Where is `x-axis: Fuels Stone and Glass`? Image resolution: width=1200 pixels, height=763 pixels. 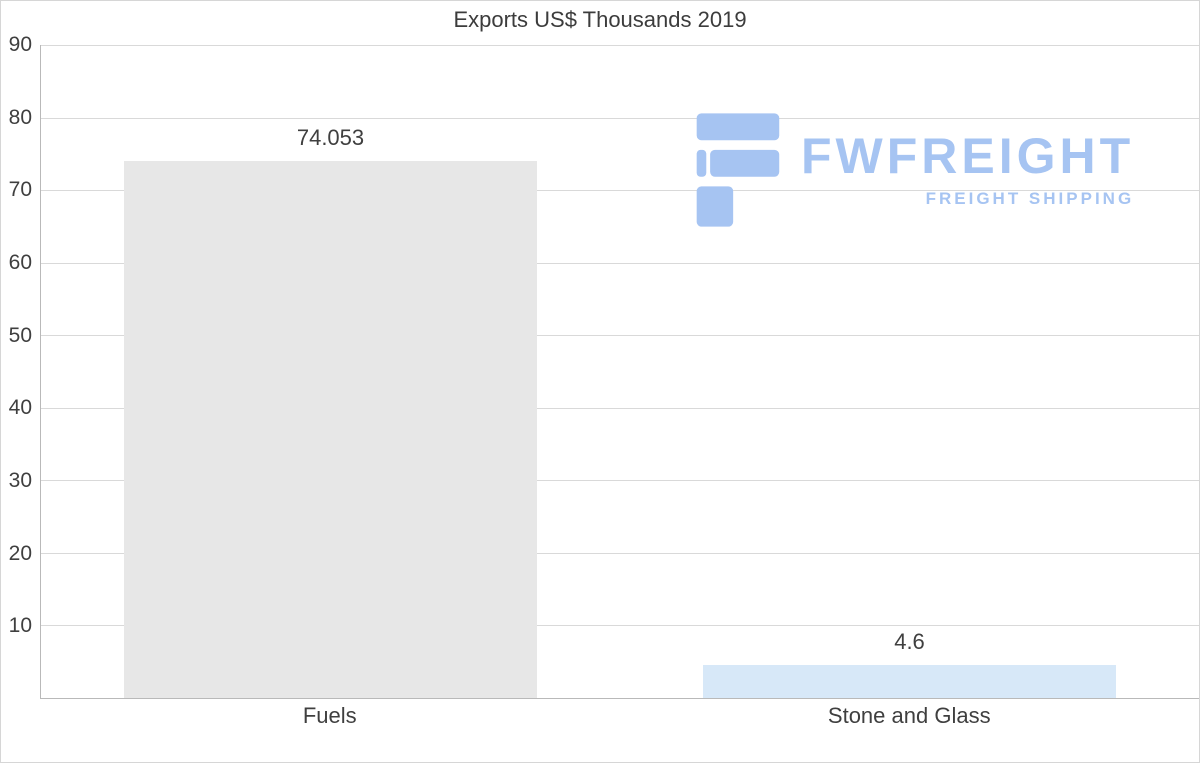
x-axis: Fuels Stone and Glass is located at coordinates (619, 720).